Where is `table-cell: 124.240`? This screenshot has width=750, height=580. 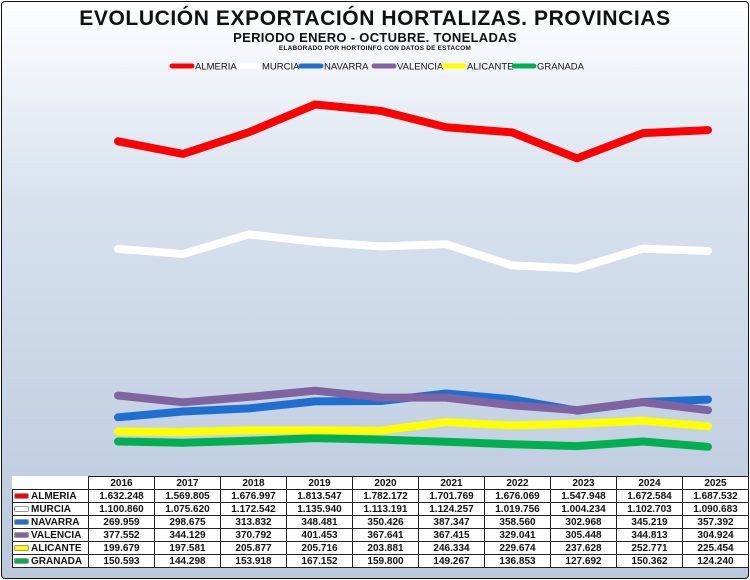 table-cell: 124.240 is located at coordinates (715, 561).